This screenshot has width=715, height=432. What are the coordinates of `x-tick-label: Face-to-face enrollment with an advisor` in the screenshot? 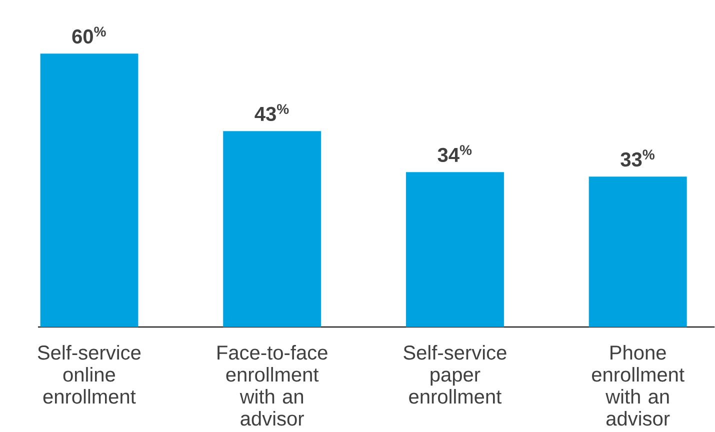 It's located at (273, 385).